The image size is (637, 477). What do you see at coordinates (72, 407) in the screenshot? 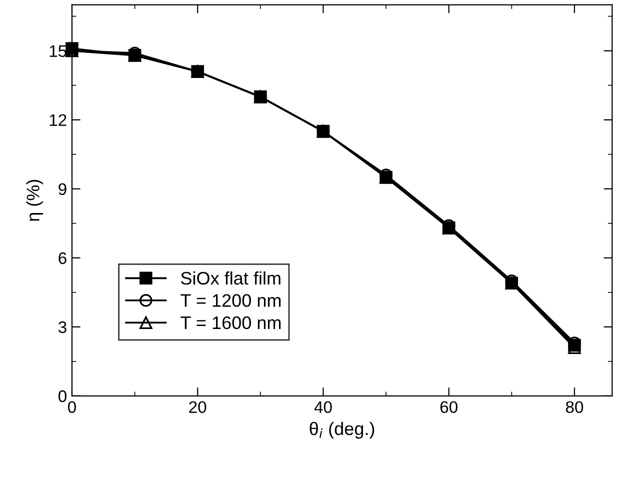
I see `x-tick-label: 0` at bounding box center [72, 407].